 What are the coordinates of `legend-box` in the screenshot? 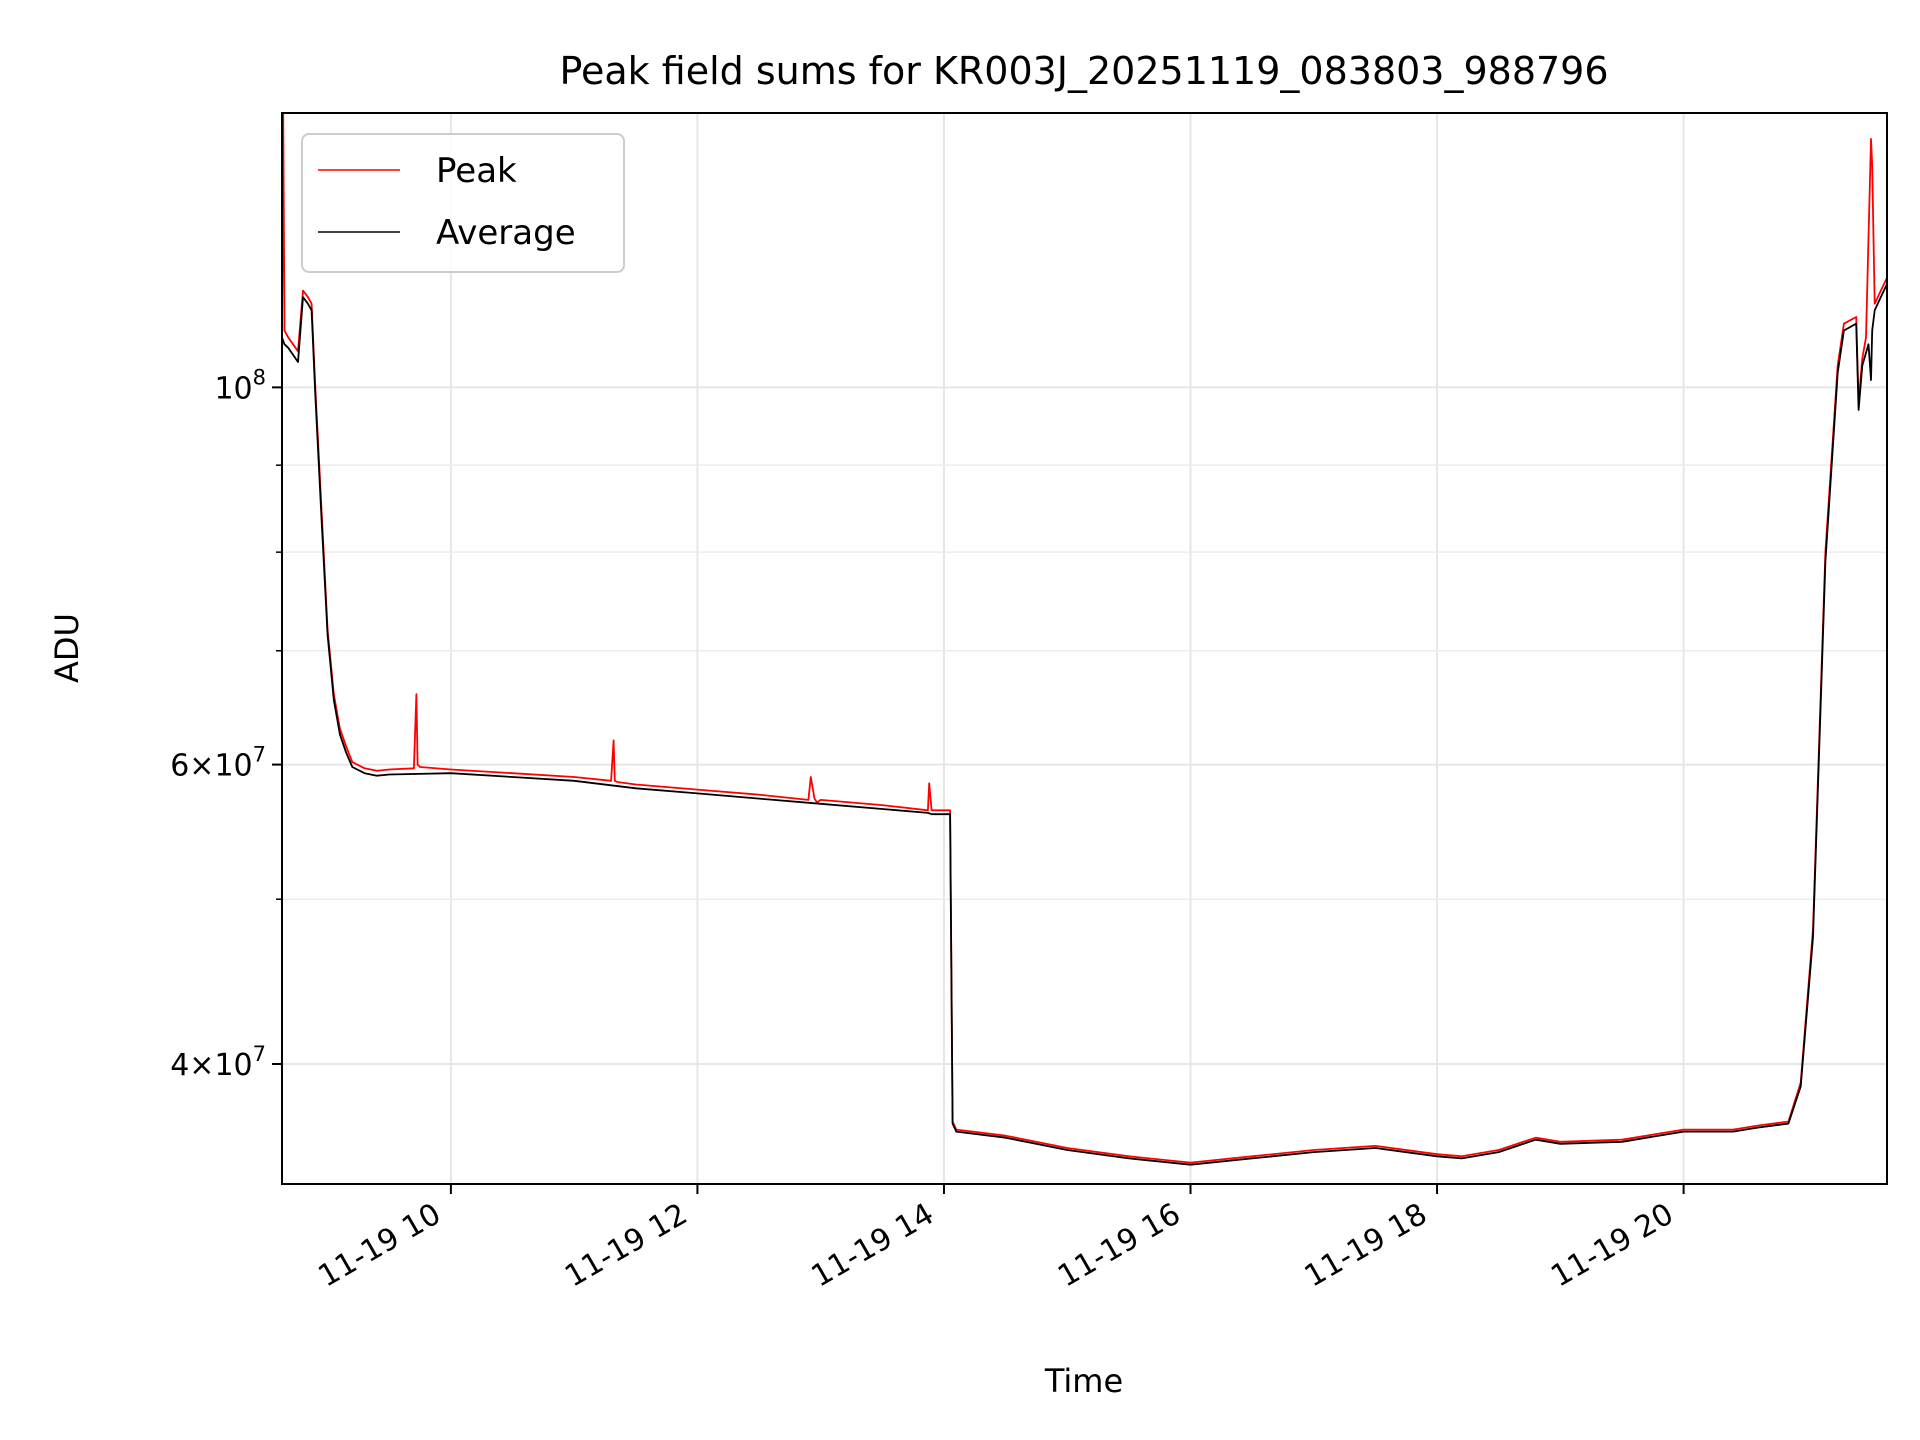 It's located at (463, 203).